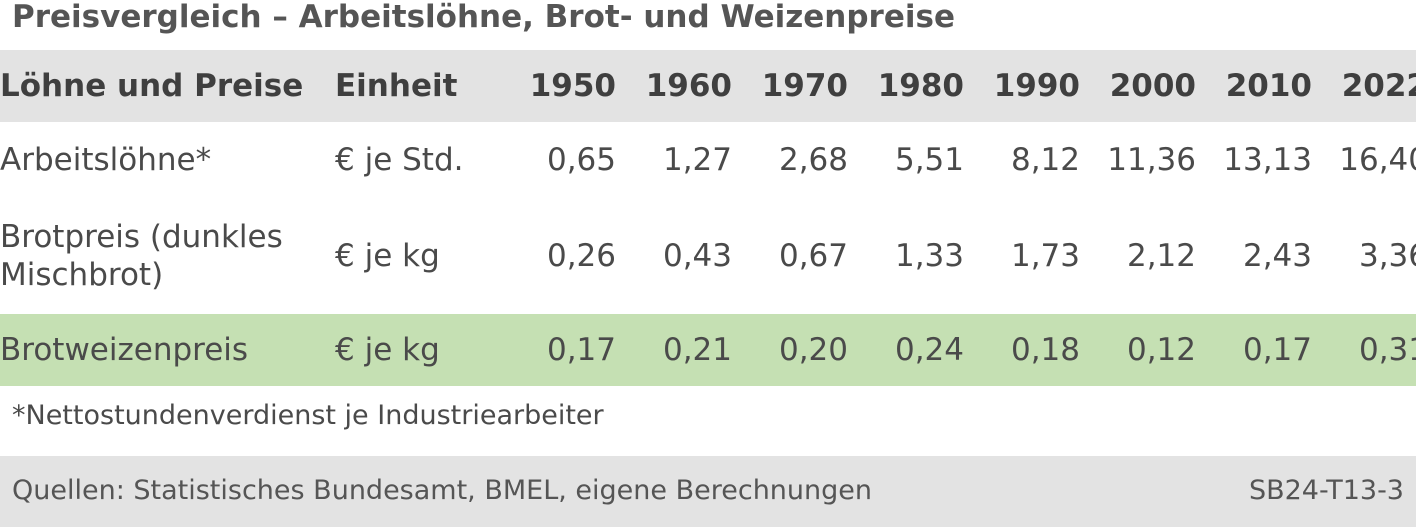 This screenshot has height=527, width=1416. What do you see at coordinates (929, 256) in the screenshot?
I see `table-cell-value: 1,33` at bounding box center [929, 256].